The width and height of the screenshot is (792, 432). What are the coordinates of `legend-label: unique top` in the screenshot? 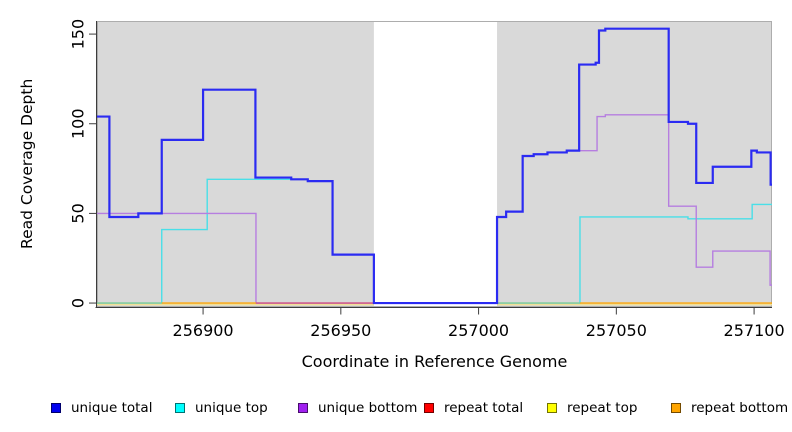 It's located at (231, 408).